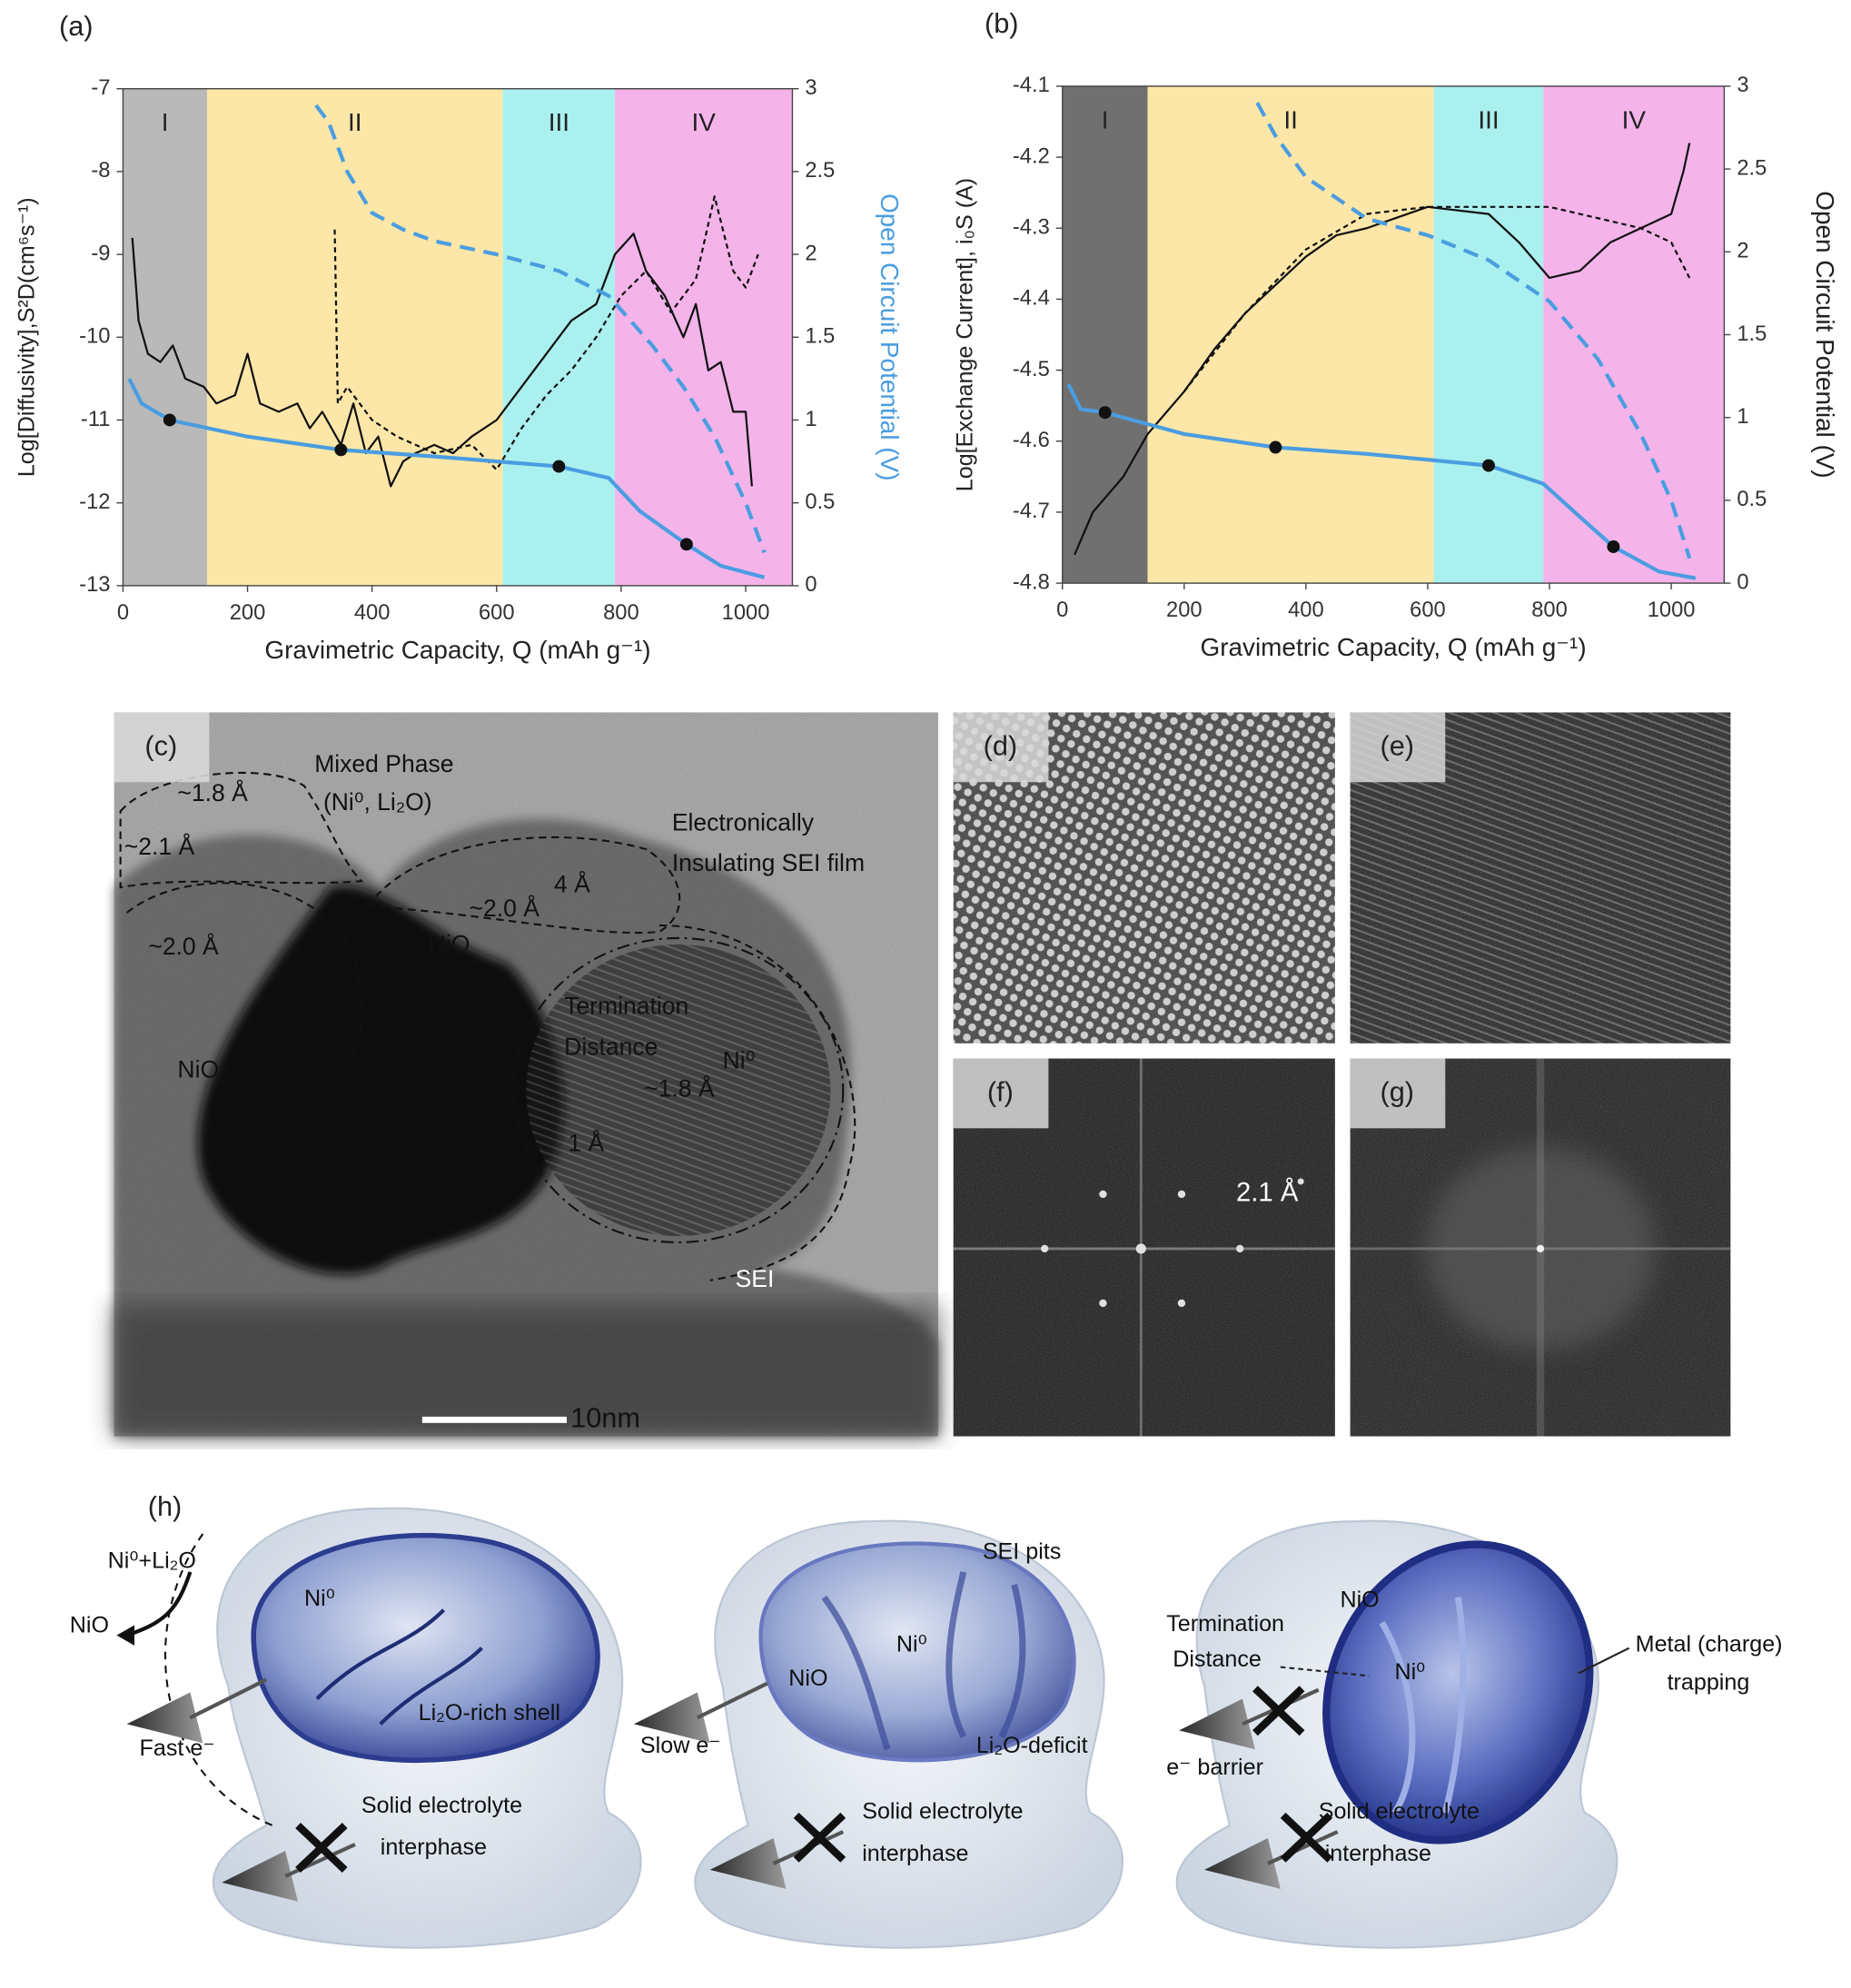 The image size is (1851, 1988). I want to click on y2-tick-label: 0, so click(811, 585).